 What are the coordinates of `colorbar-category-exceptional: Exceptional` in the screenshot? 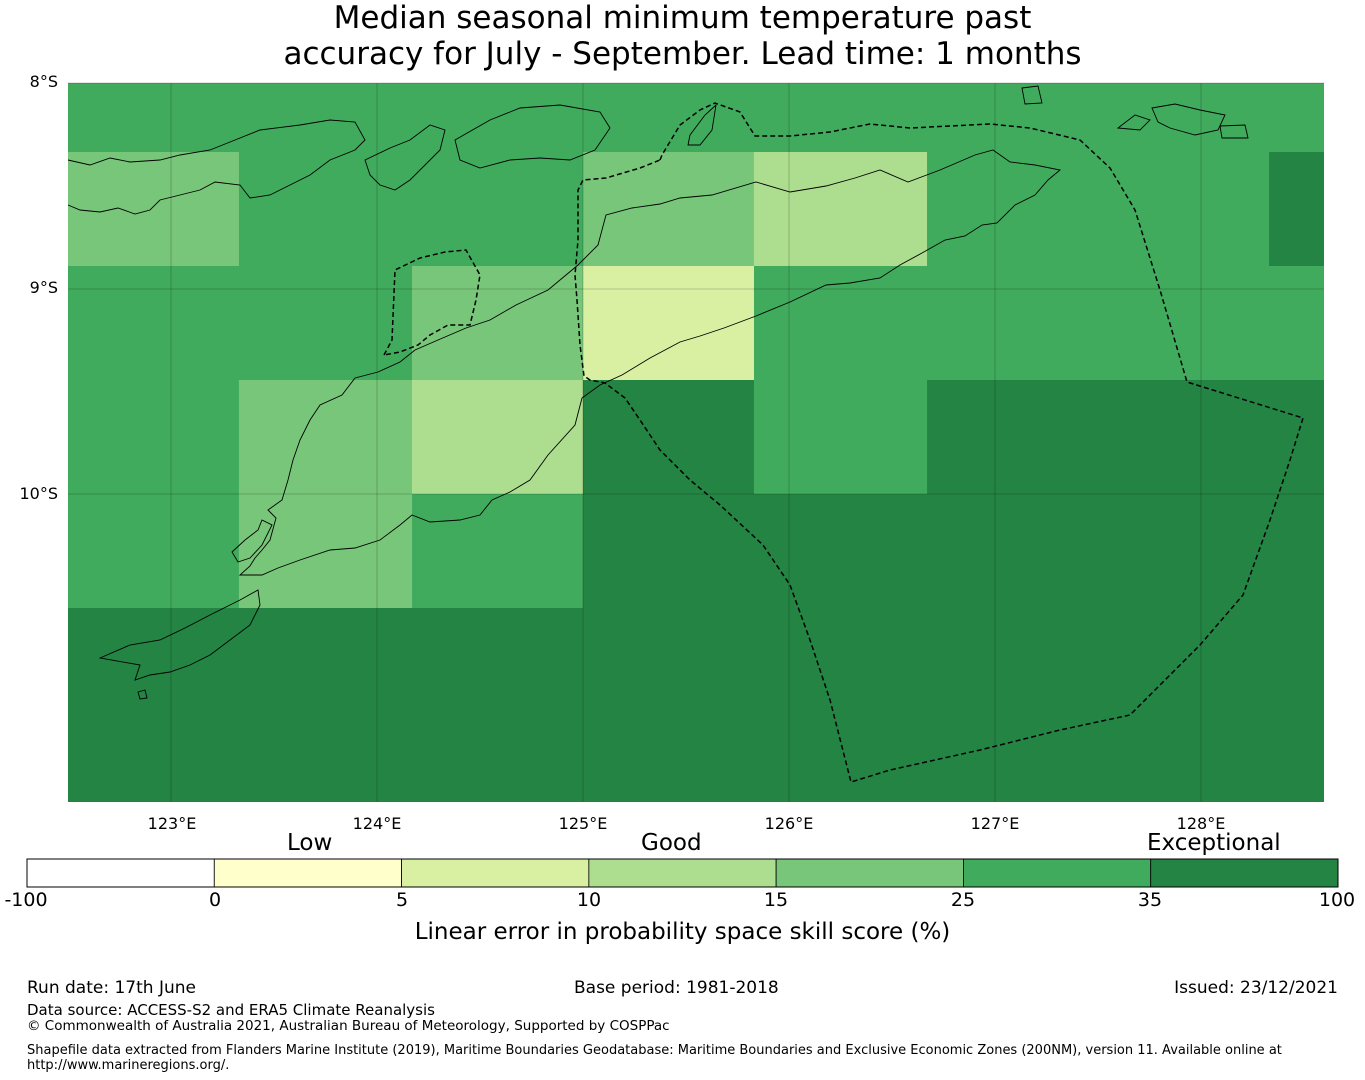 It's located at (1214, 843).